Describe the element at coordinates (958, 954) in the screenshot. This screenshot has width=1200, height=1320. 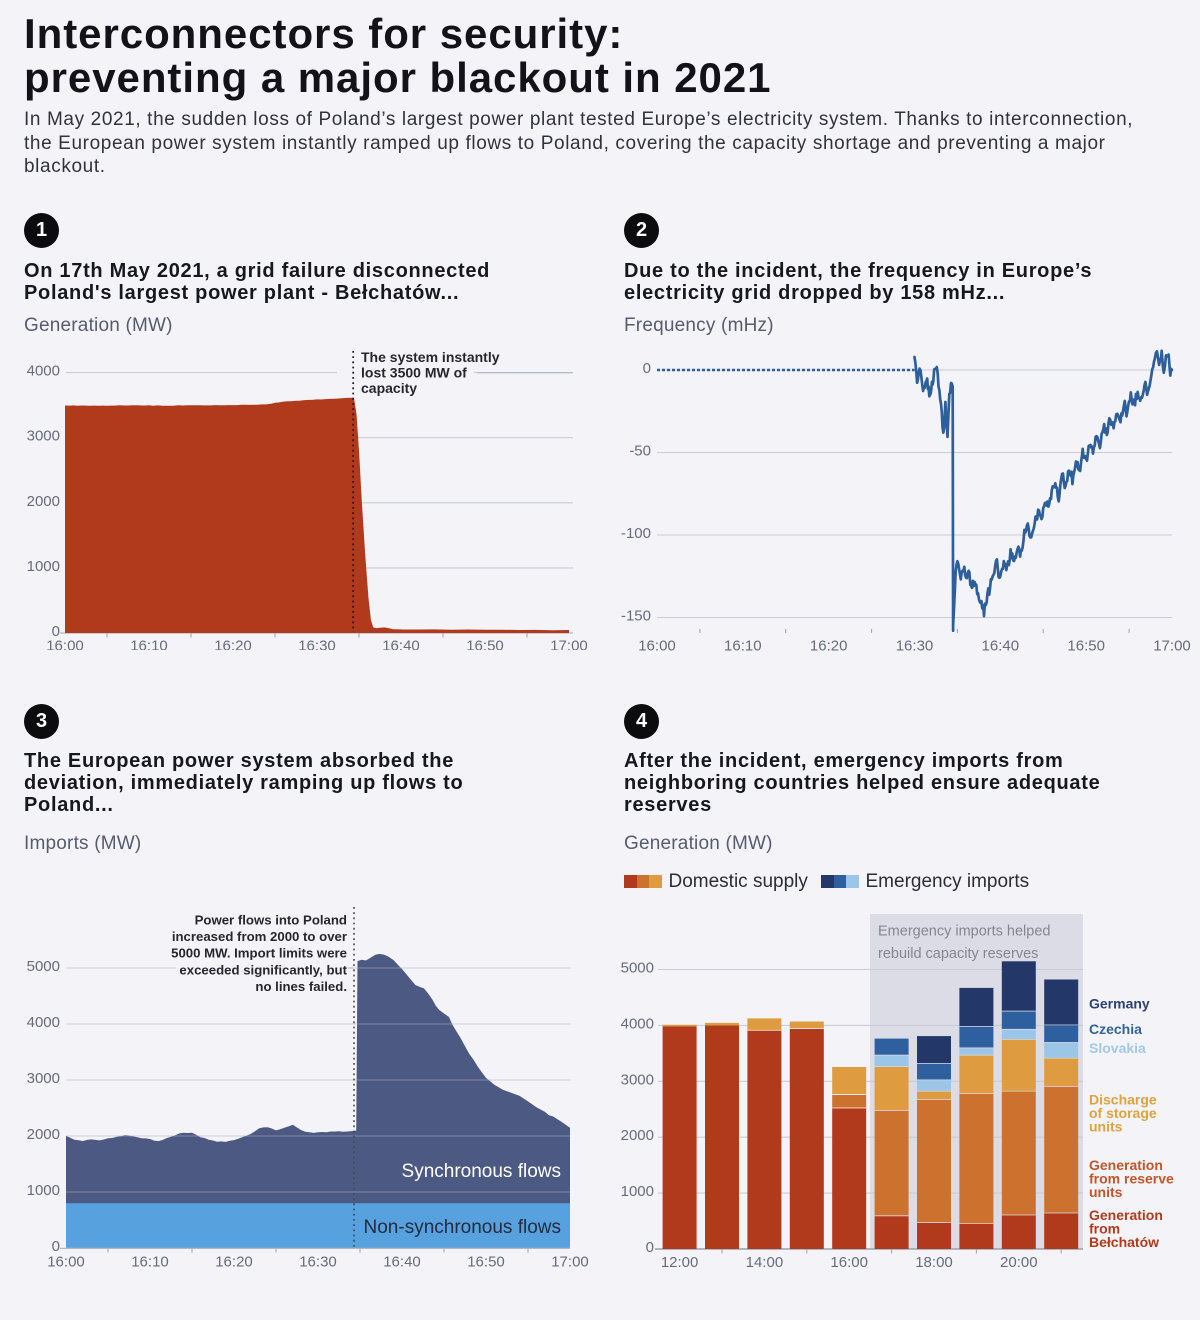
I see `svg-text: rebuild capacity reserves` at that location.